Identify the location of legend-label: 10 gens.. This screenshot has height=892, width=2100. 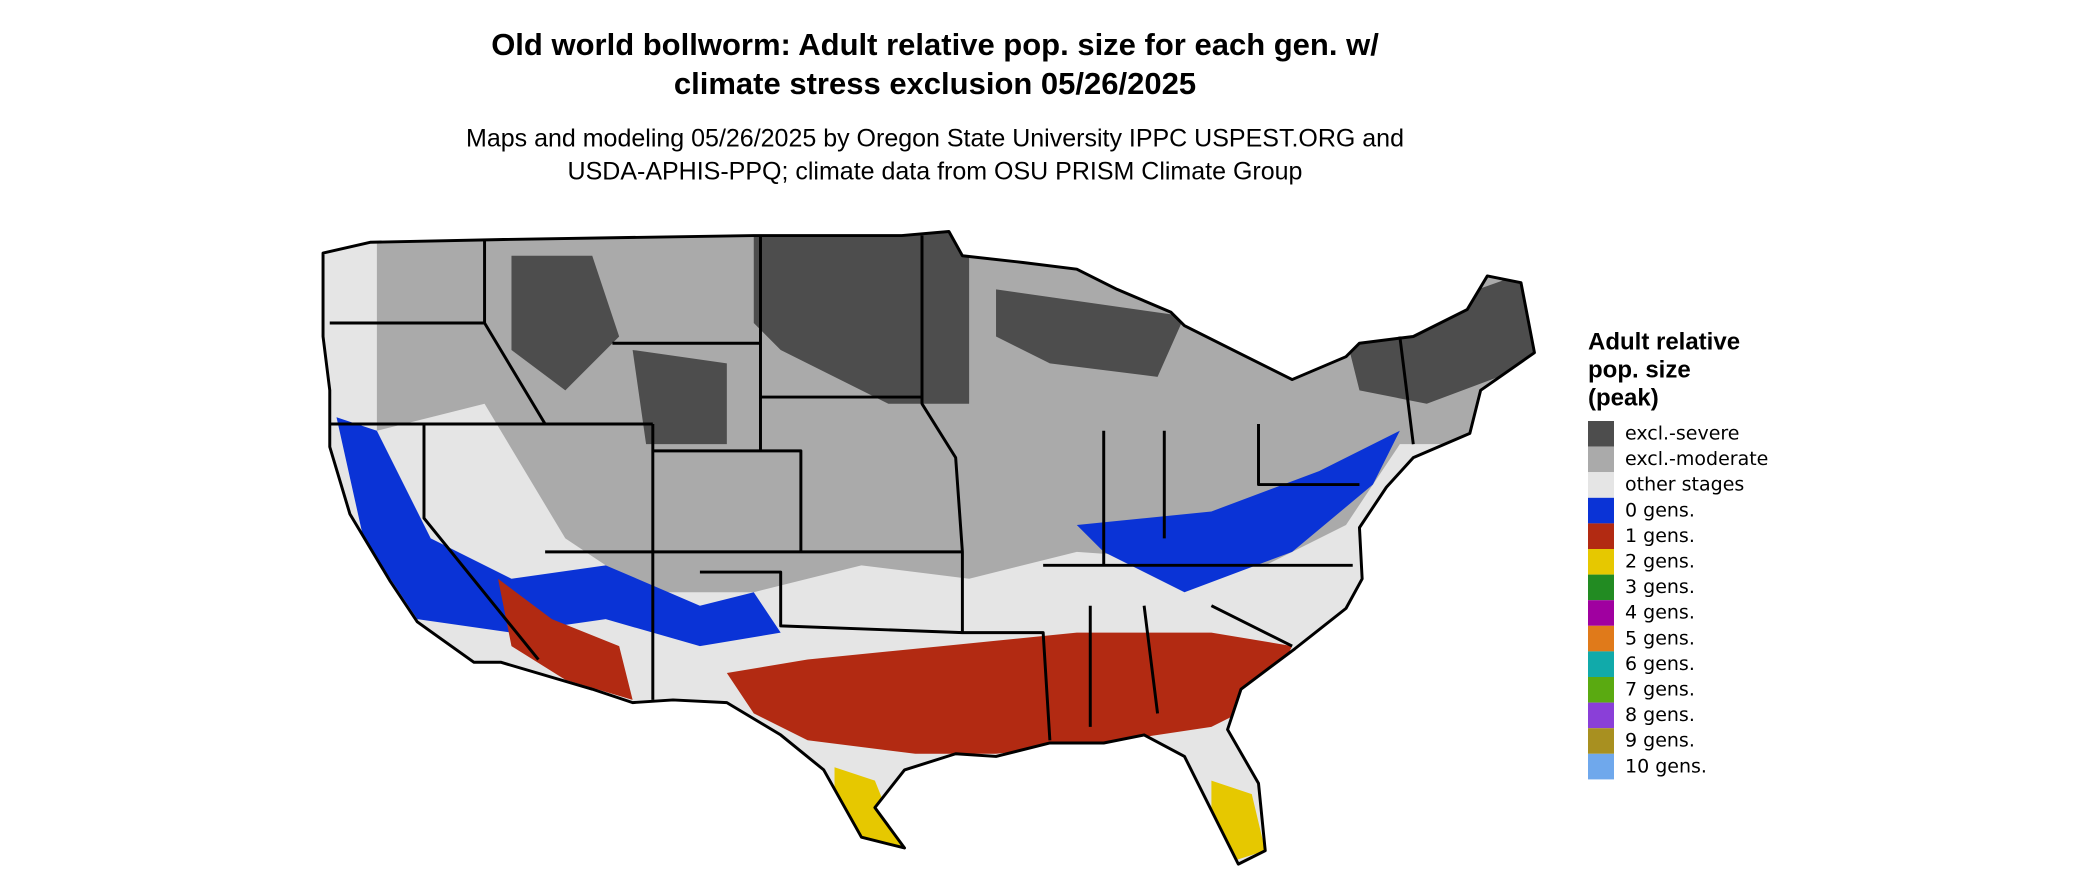
(1666, 766).